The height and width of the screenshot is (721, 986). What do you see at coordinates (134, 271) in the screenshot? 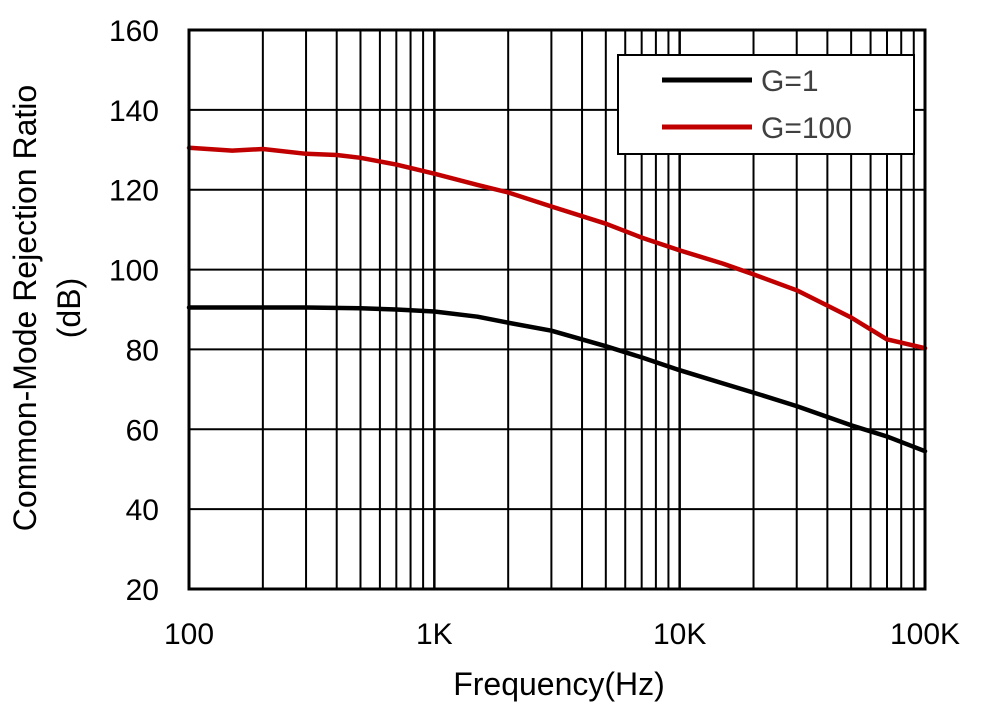
I see `y-tick-label: 100` at bounding box center [134, 271].